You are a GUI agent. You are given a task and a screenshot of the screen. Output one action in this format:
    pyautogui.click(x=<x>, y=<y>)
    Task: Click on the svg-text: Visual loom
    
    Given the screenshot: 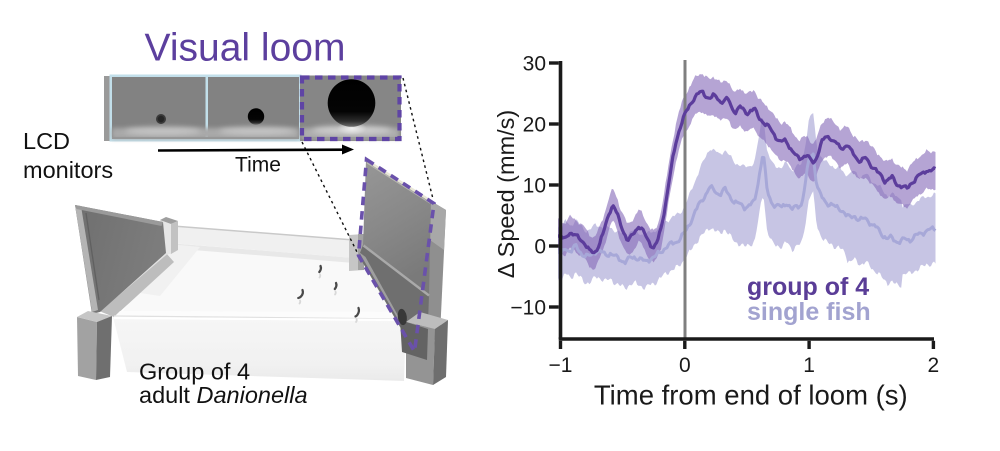 What is the action you would take?
    pyautogui.click(x=245, y=48)
    